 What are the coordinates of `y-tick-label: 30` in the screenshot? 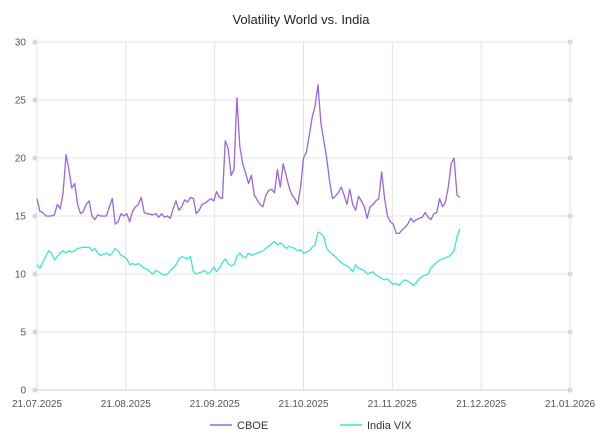 It's located at (21, 43).